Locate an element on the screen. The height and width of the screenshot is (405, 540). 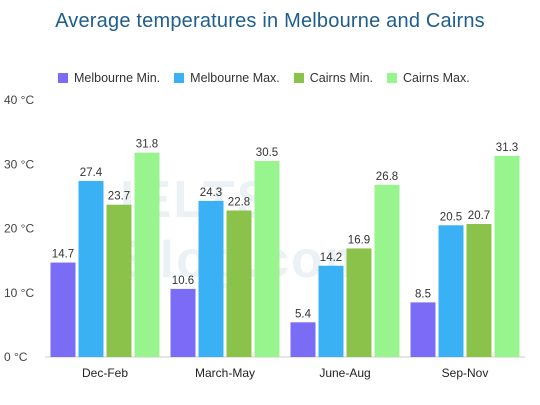
legend-item-cairns-max: Cairns Max. is located at coordinates (428, 78).